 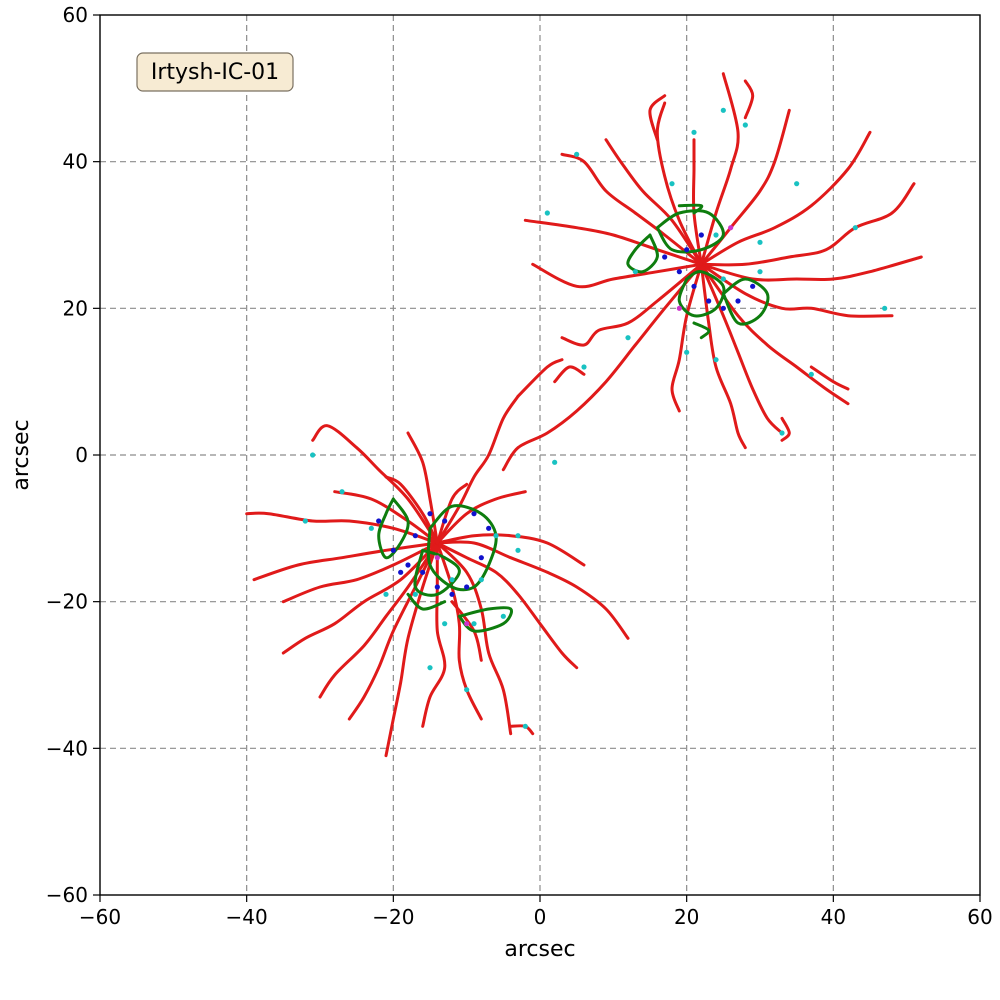 What do you see at coordinates (833, 917) in the screenshot?
I see `x-tick-label: 40` at bounding box center [833, 917].